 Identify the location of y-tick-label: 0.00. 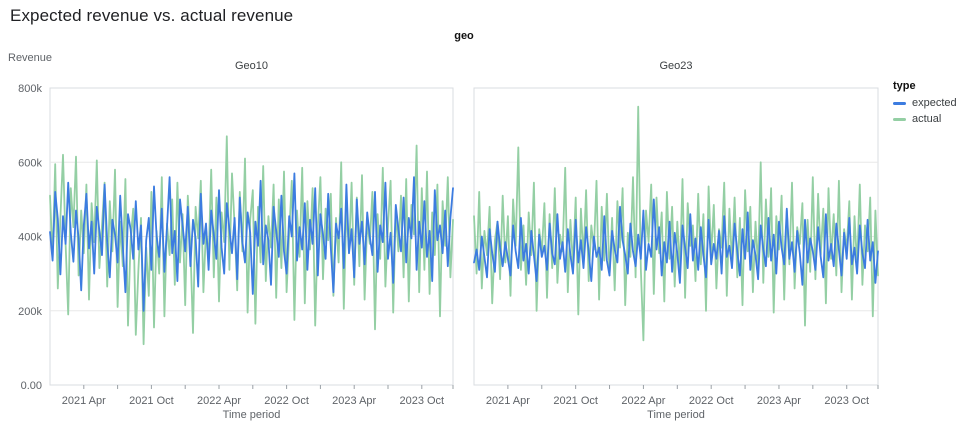
(31, 386).